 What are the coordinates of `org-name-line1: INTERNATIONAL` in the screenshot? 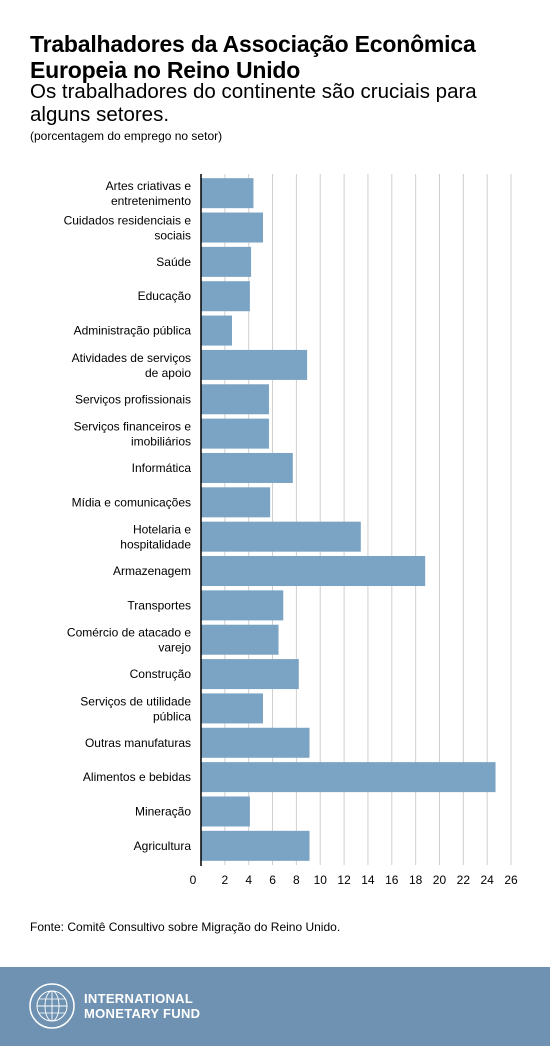 It's located at (139, 998).